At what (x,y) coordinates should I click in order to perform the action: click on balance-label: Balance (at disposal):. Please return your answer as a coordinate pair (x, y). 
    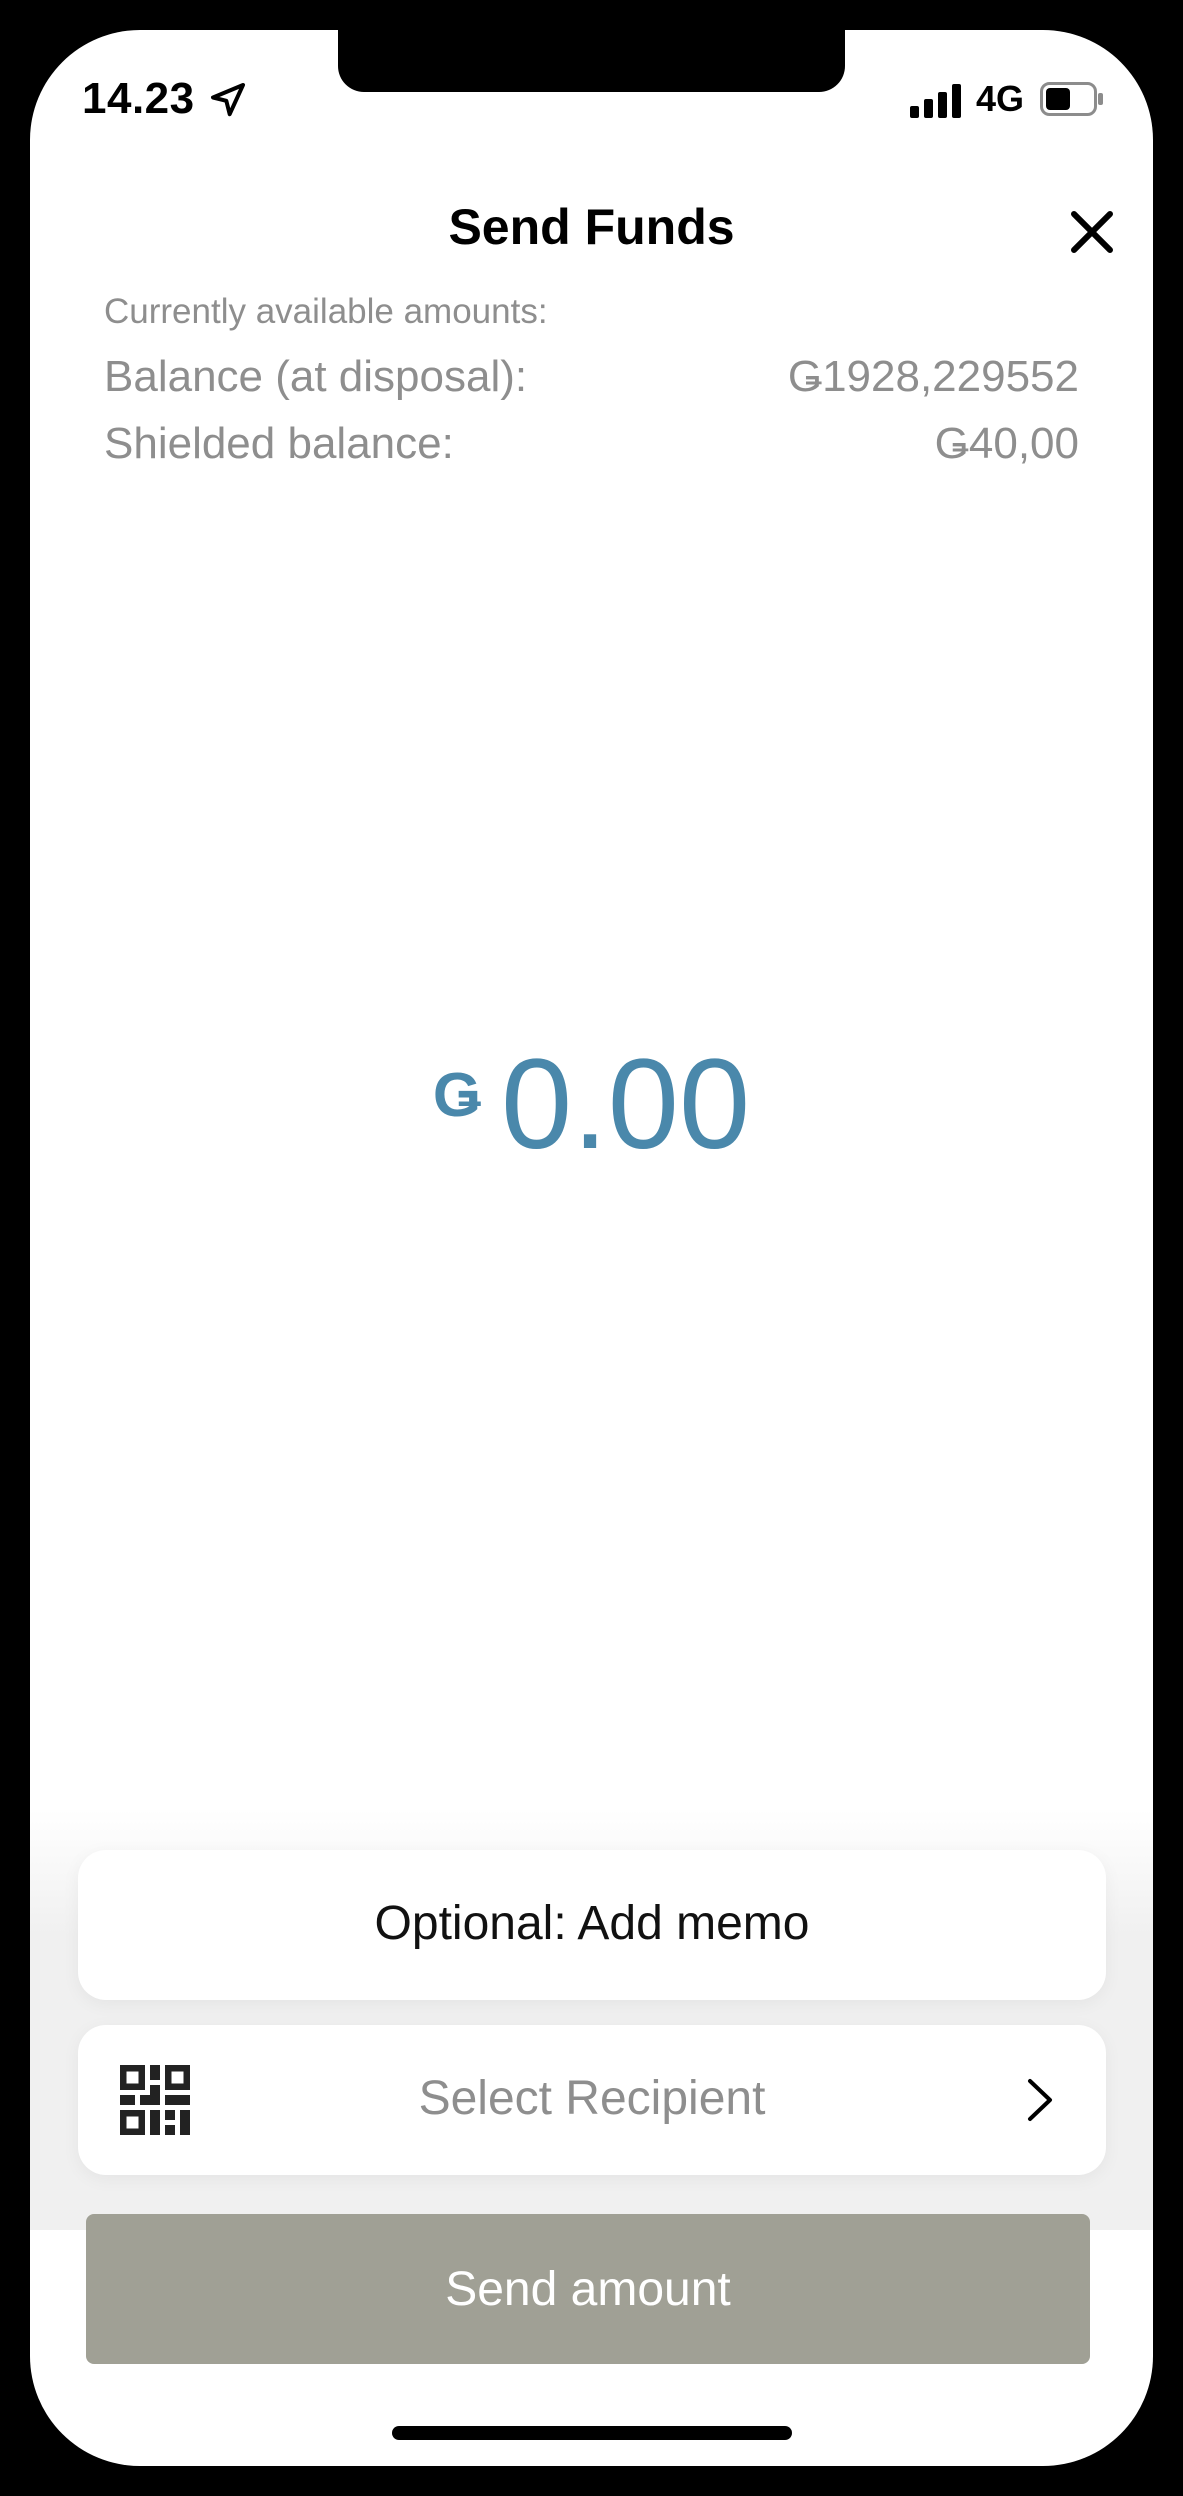
    Looking at the image, I should click on (316, 376).